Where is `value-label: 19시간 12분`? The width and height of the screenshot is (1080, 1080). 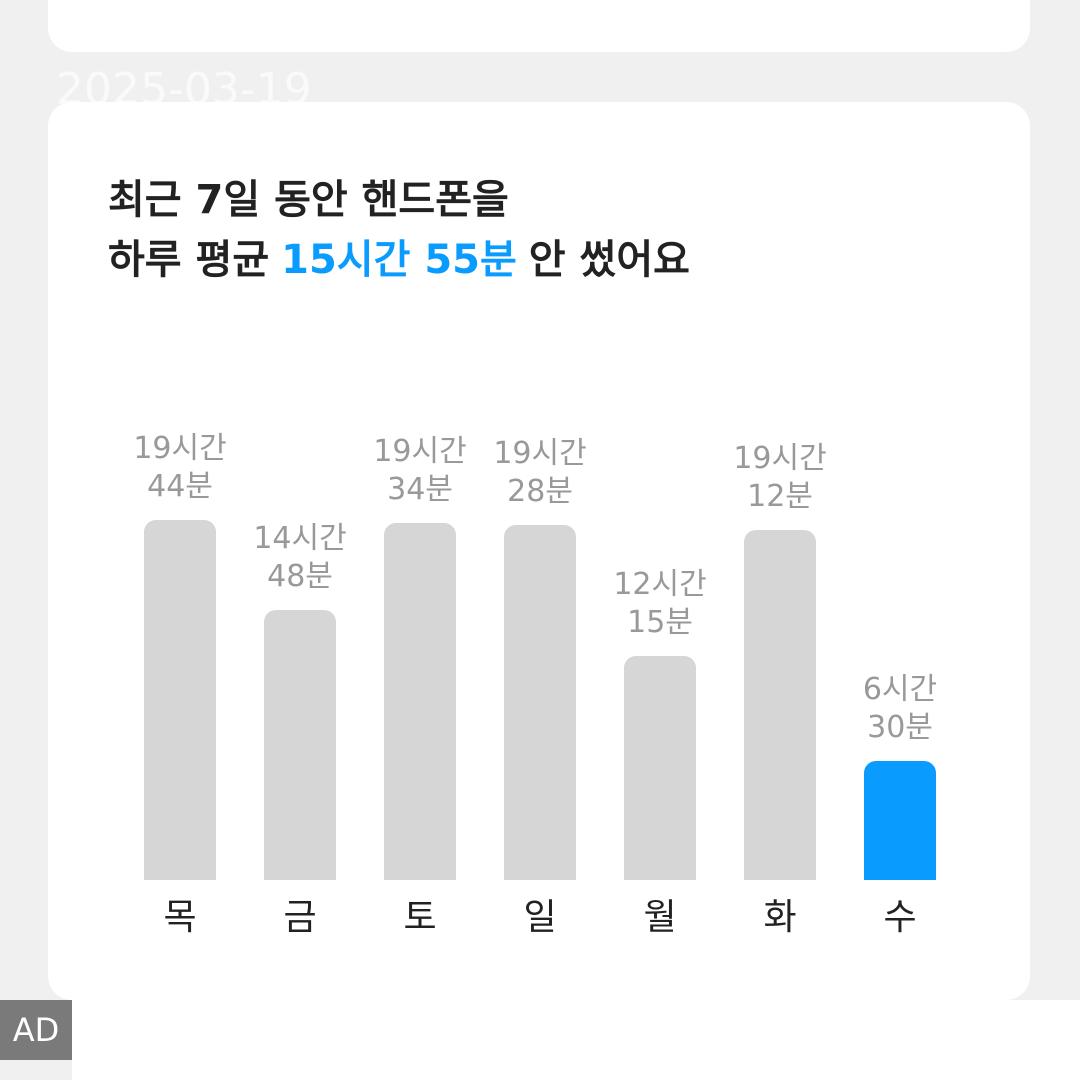
value-label: 19시간 12분 is located at coordinates (780, 477).